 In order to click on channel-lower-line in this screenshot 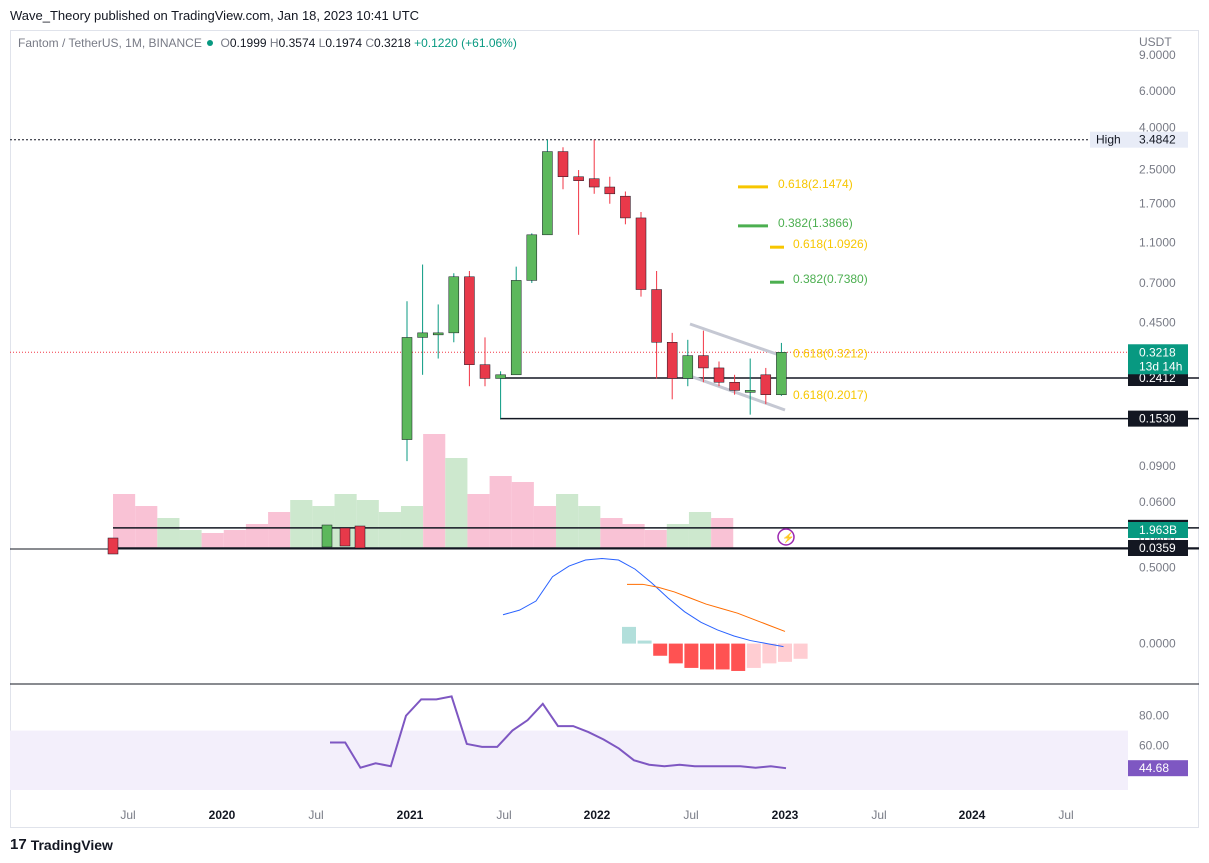, I will do `click(737, 393)`.